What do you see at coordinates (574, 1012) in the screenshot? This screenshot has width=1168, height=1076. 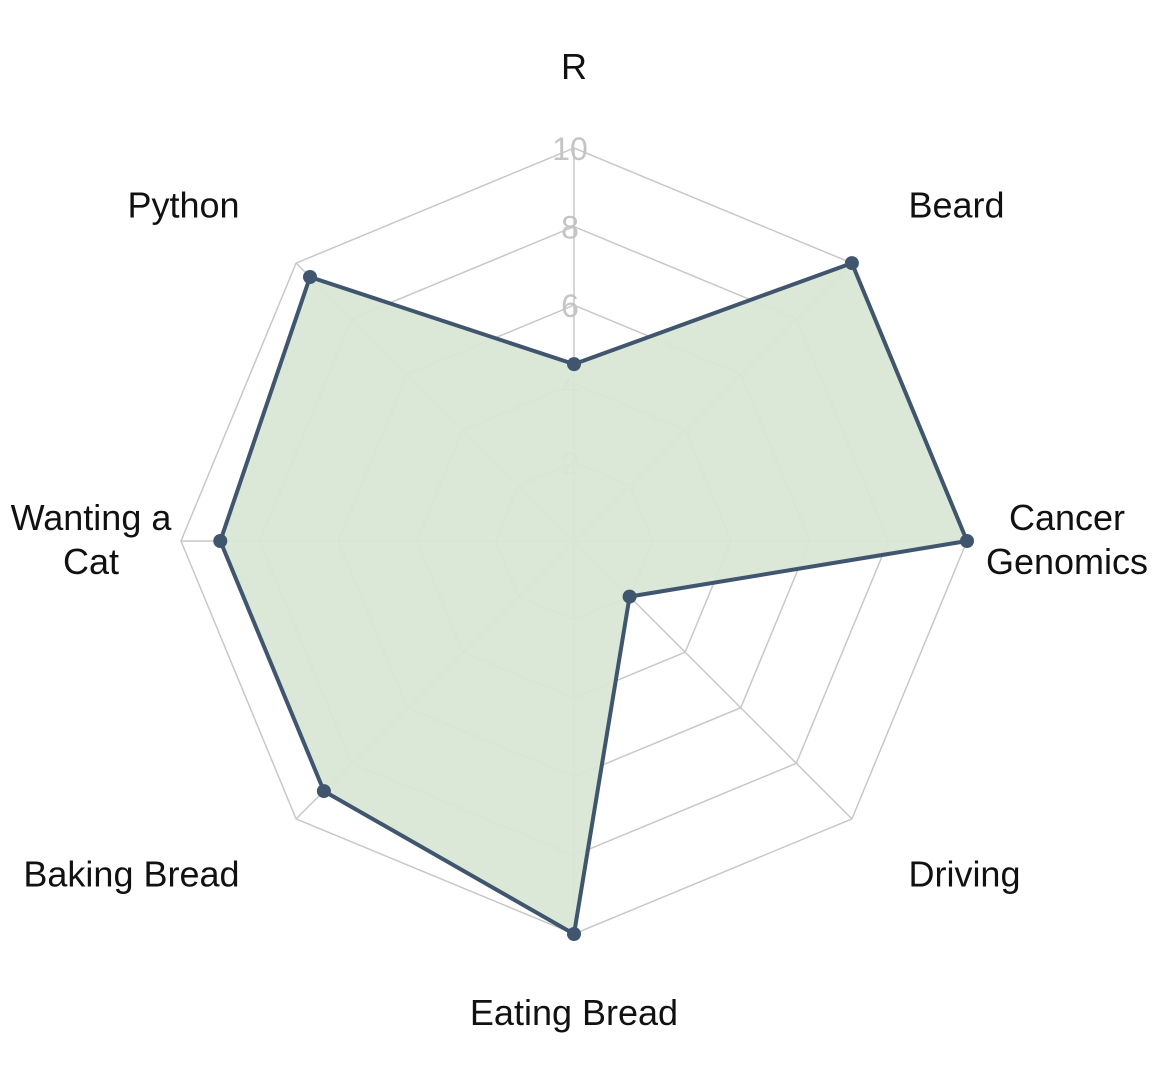 I see `axis-label: Eating Bread` at bounding box center [574, 1012].